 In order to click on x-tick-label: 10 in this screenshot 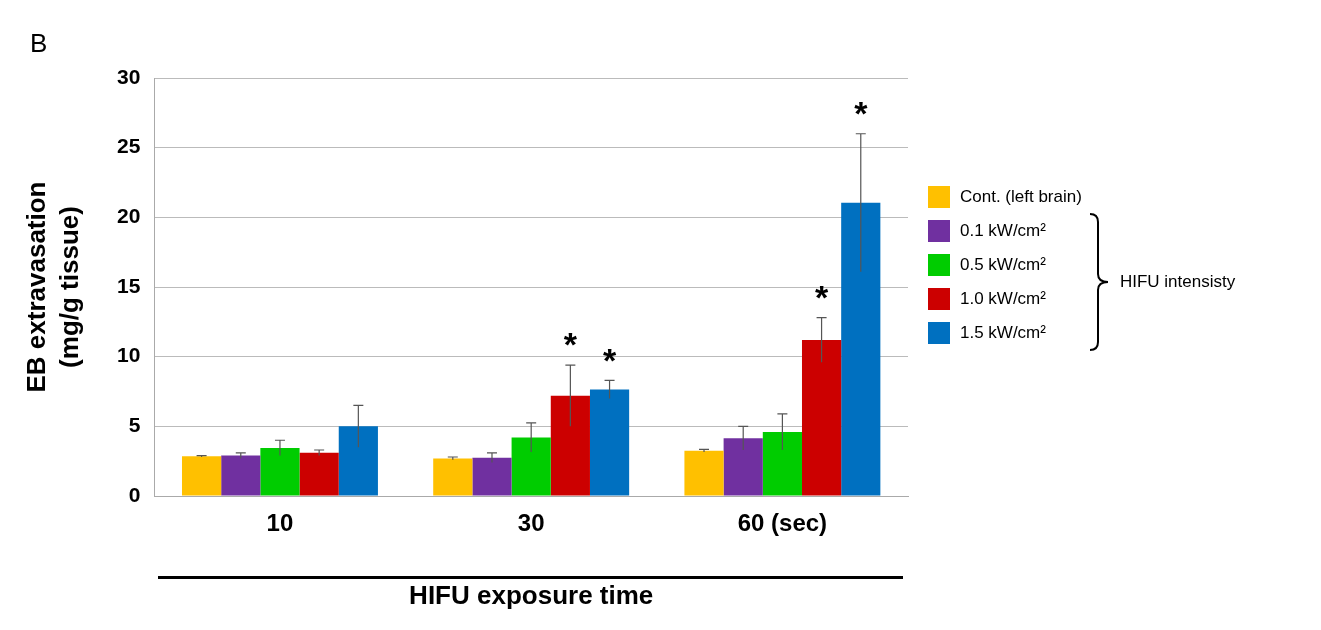, I will do `click(280, 523)`.